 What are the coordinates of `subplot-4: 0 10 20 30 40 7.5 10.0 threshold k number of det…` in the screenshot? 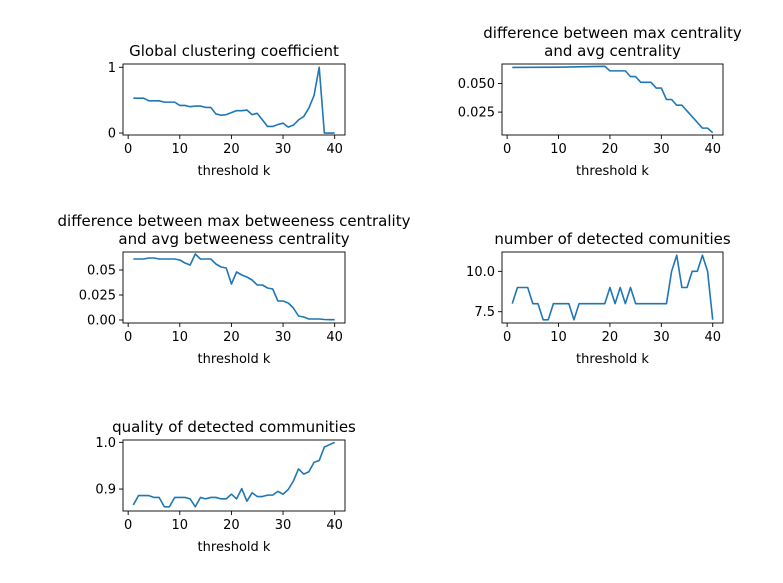 It's located at (598, 298).